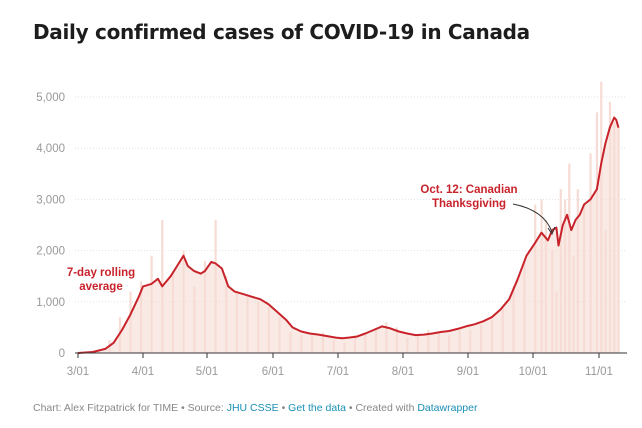 The width and height of the screenshot is (642, 428). I want to click on annotation-text: average, so click(100, 287).